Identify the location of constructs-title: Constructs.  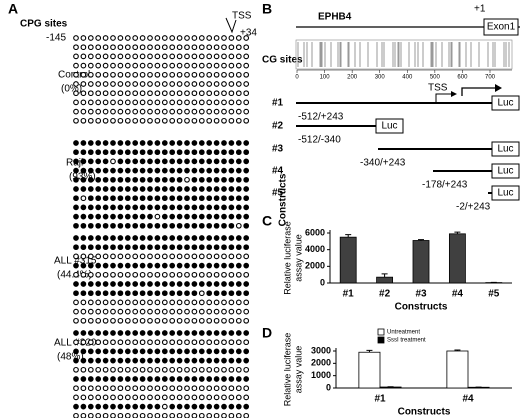
(283, 199).